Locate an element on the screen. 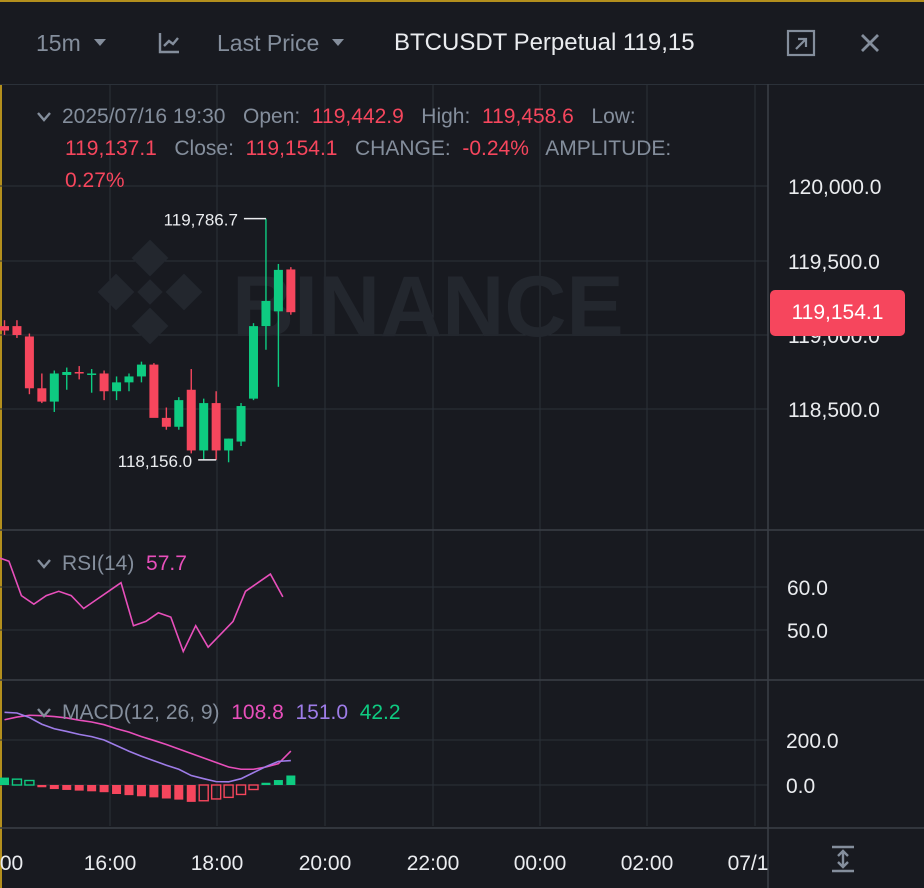 Image resolution: width=924 pixels, height=888 pixels. time-axis-label: 16:00 is located at coordinates (110, 863).